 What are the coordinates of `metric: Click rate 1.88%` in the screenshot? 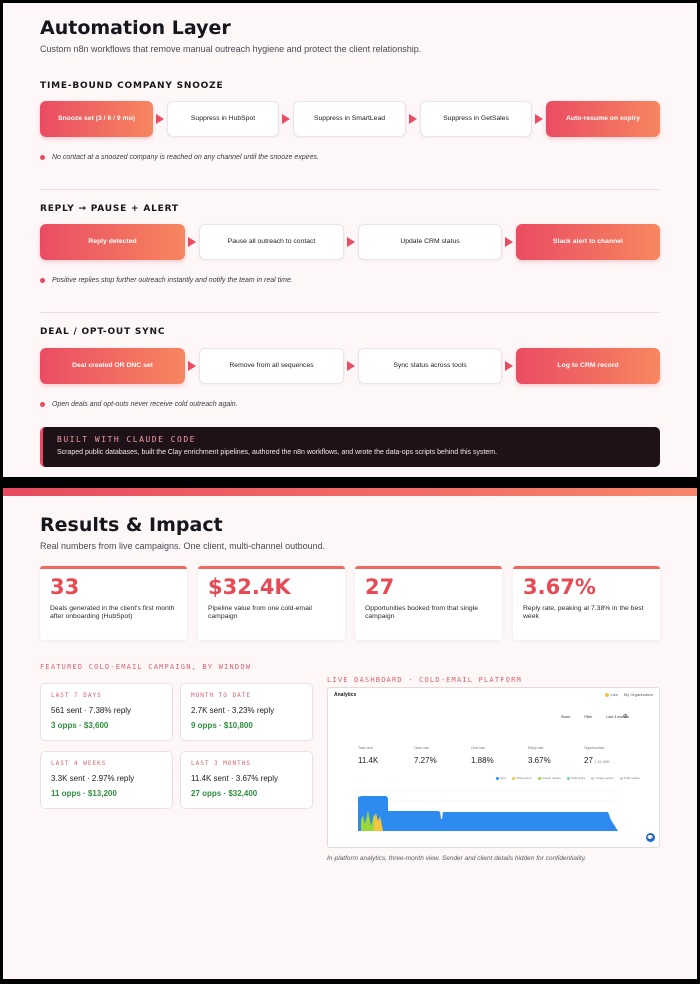 It's located at (501, 755).